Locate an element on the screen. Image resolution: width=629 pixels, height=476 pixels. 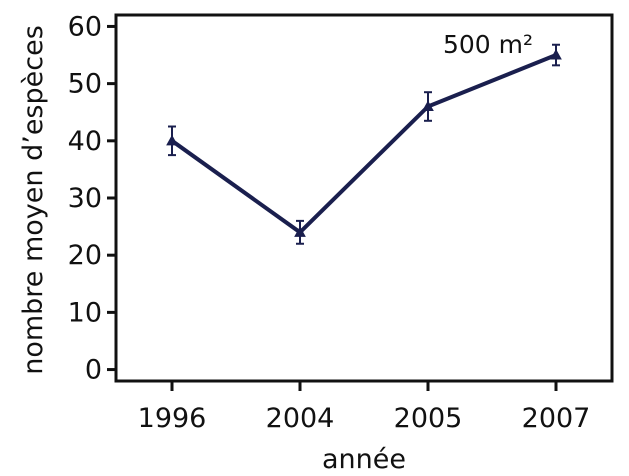
y-tick-label: 60 is located at coordinates (85, 26).